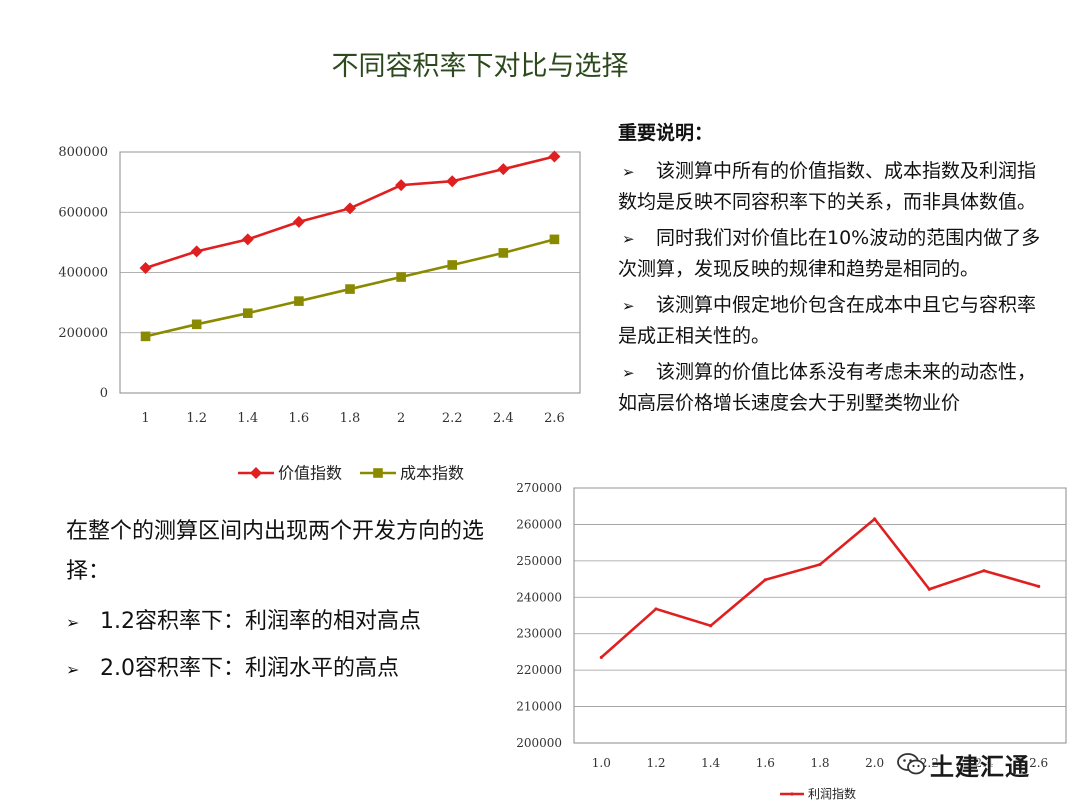 This screenshot has width=1080, height=810. What do you see at coordinates (539, 634) in the screenshot?
I see `y-tick-label: 230000` at bounding box center [539, 634].